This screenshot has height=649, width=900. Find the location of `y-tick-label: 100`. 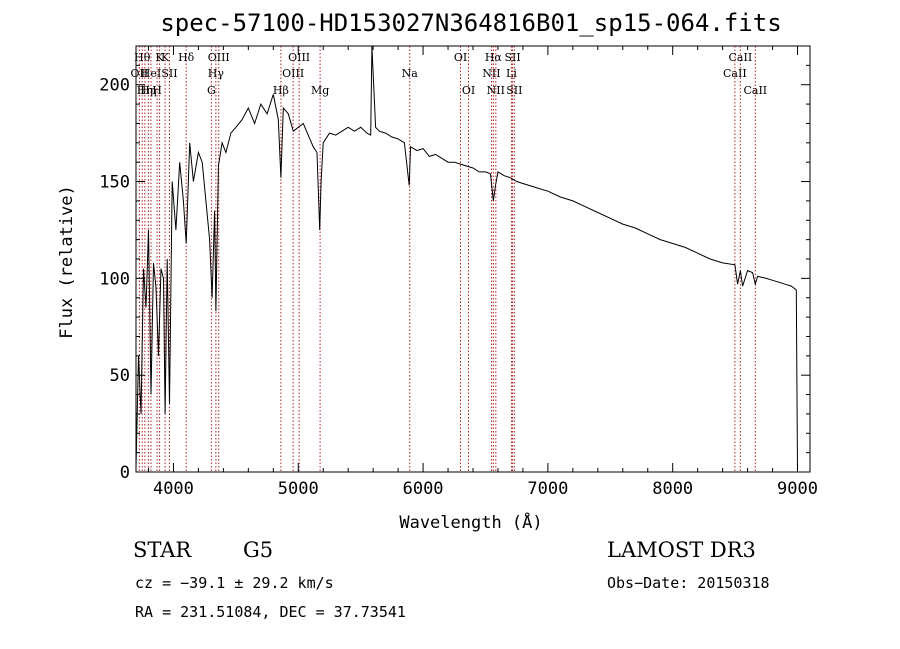

y-tick-label: 100 is located at coordinates (114, 279).